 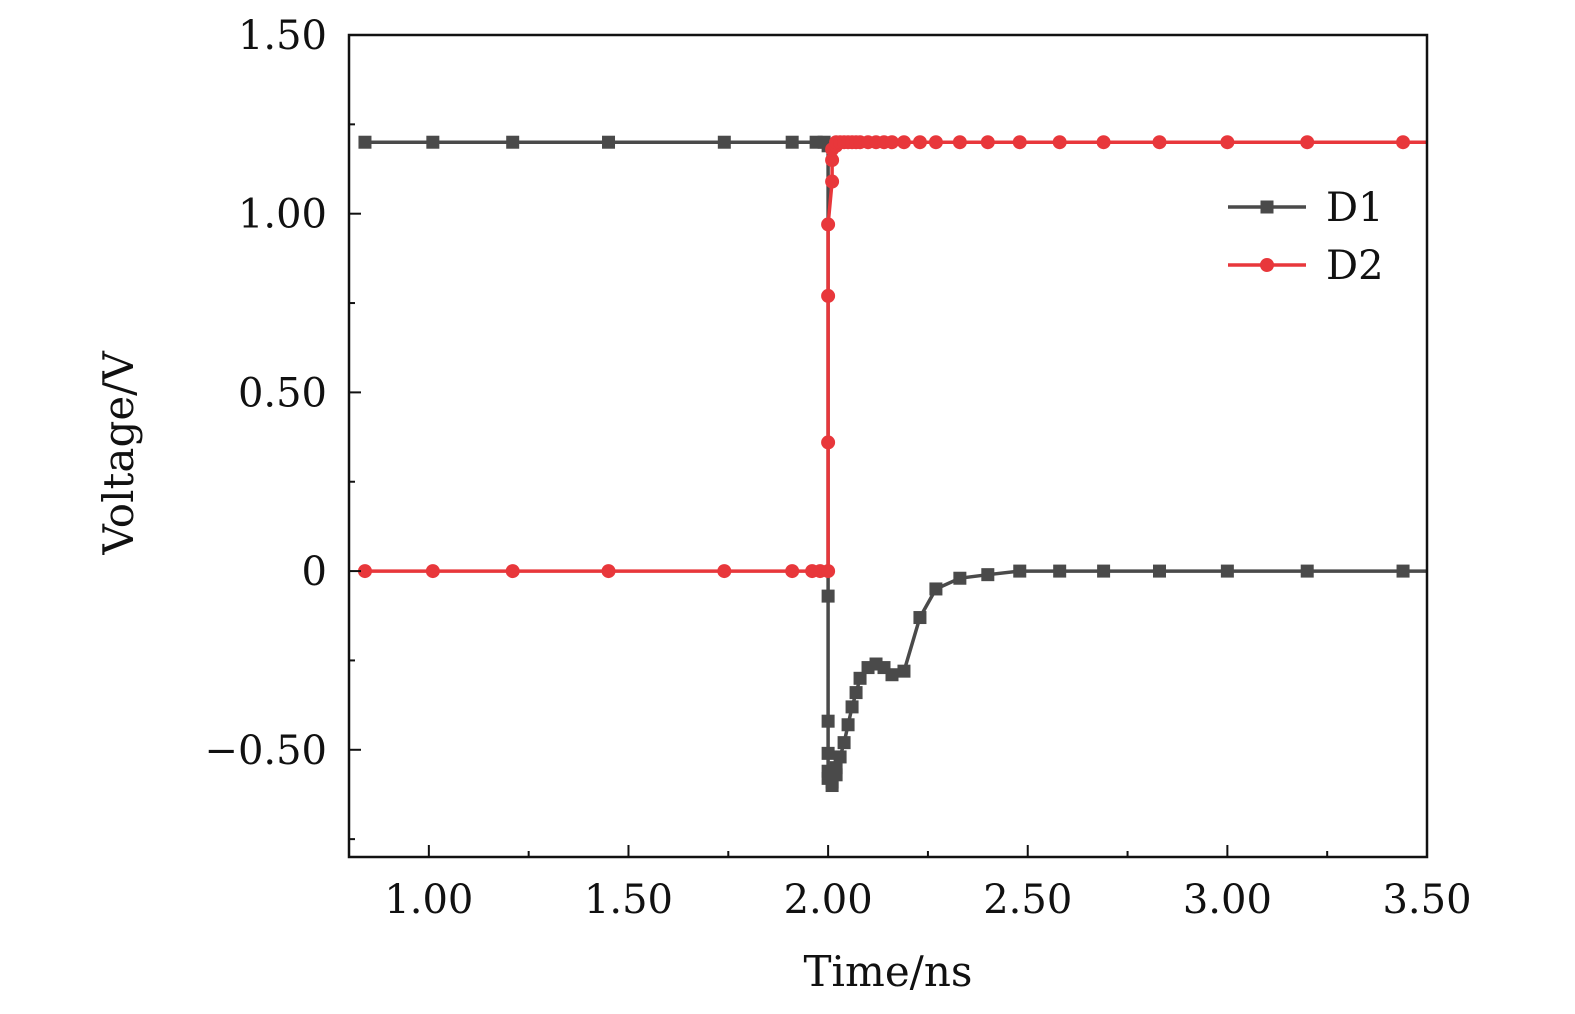 What do you see at coordinates (1355, 266) in the screenshot?
I see `legend-label-d2: D2` at bounding box center [1355, 266].